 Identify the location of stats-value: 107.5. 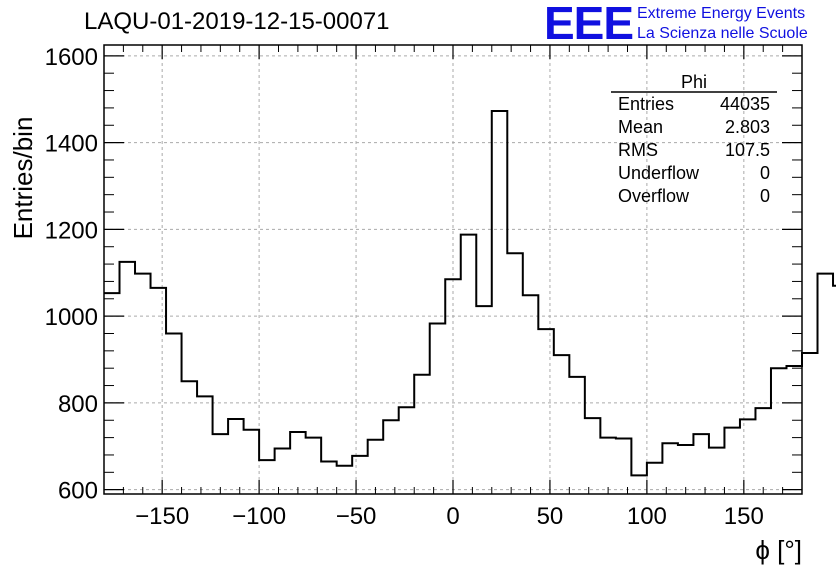
(747, 150).